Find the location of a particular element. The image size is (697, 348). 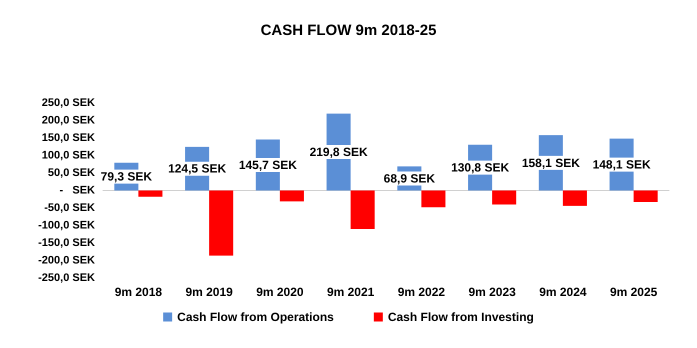

legend-label: Cash Flow from Operations is located at coordinates (255, 317).